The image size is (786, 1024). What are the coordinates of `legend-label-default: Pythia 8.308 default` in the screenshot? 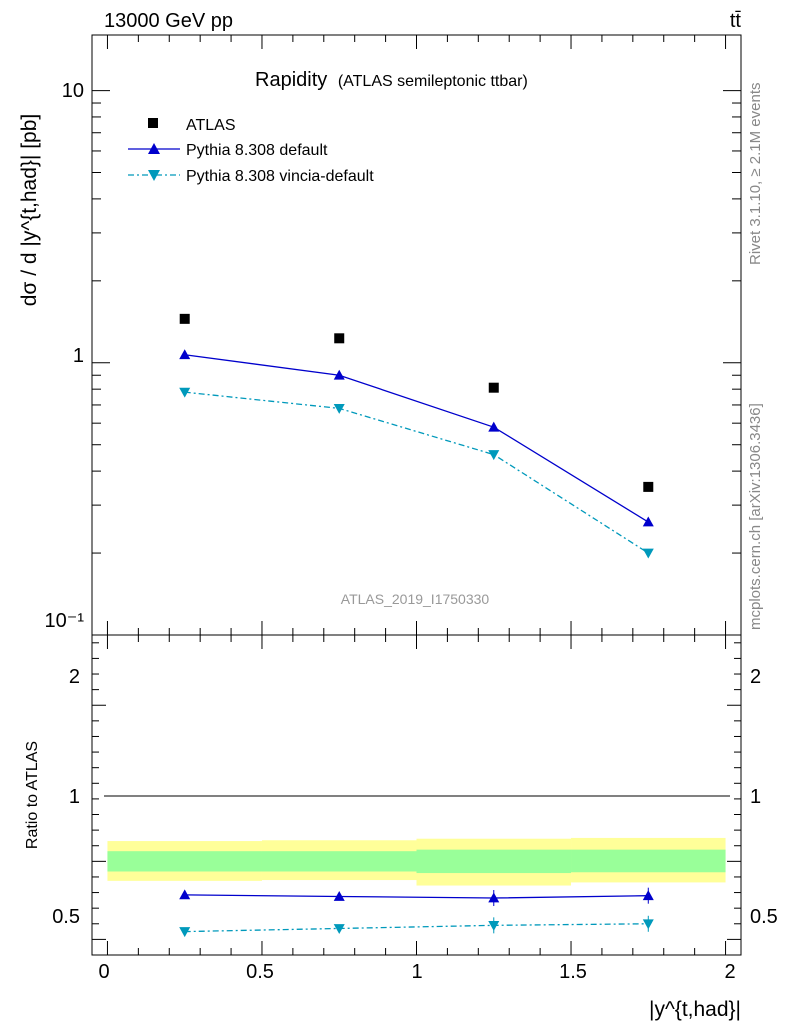 It's located at (257, 150).